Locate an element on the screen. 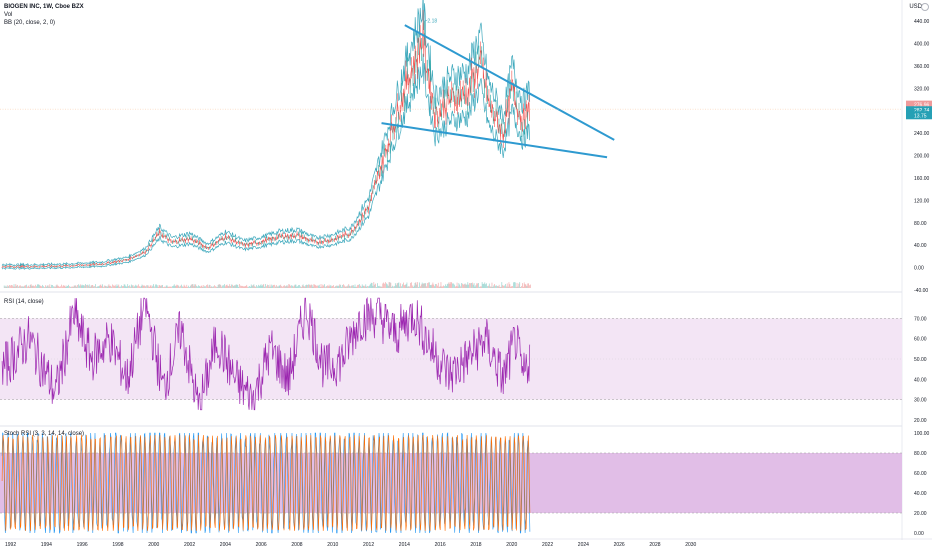 The height and width of the screenshot is (550, 932). time-axis-label: 2026 is located at coordinates (619, 545).